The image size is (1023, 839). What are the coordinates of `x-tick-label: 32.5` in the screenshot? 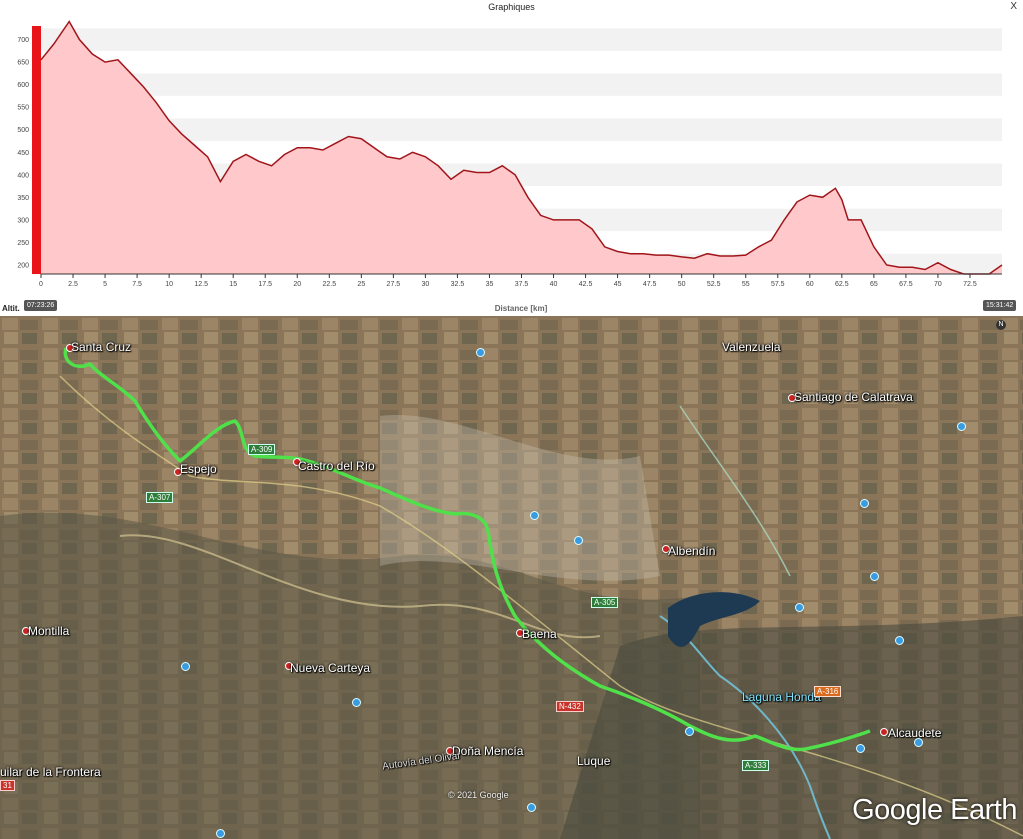 It's located at (458, 284).